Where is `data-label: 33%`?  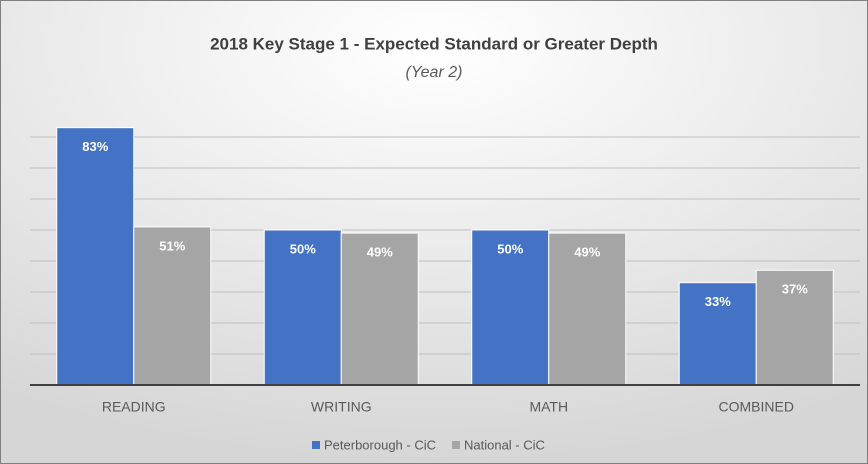
data-label: 33% is located at coordinates (718, 301).